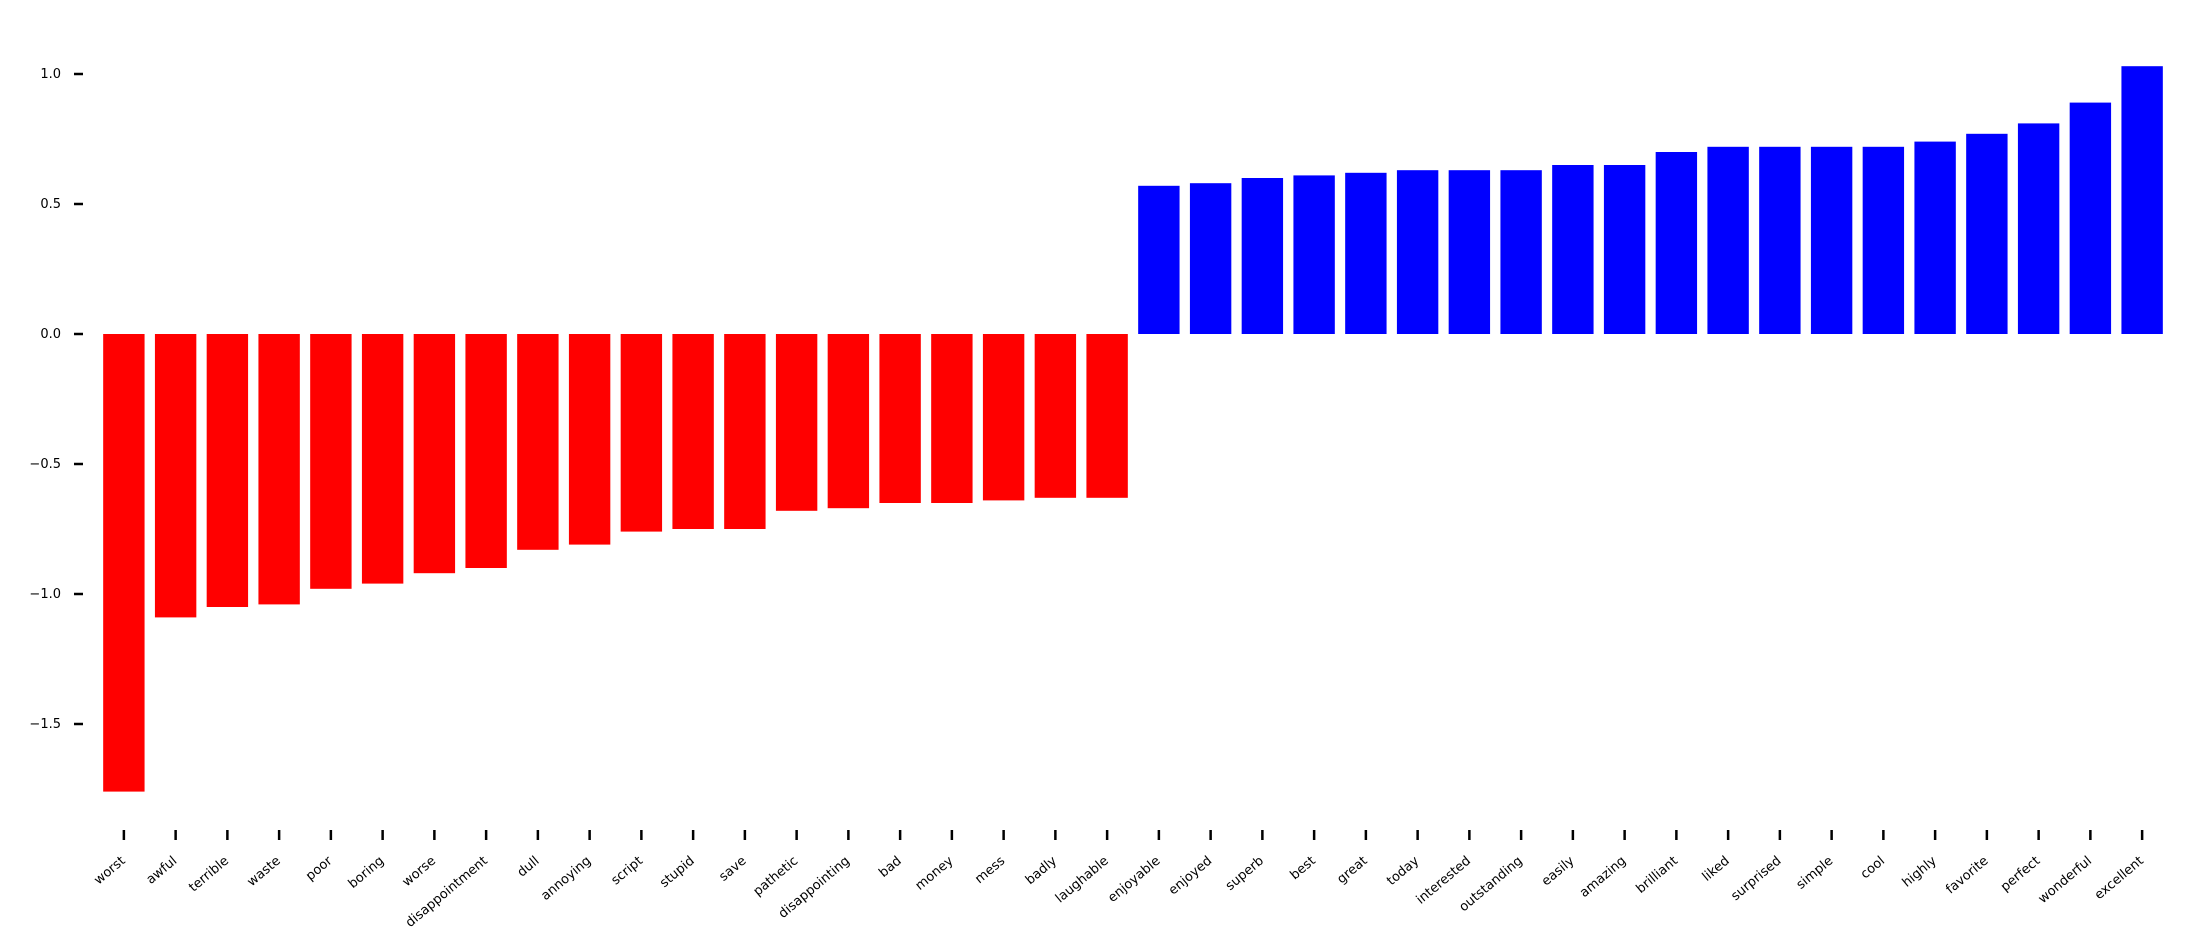 The image size is (2205, 948). I want to click on y-tick-label: 1.0, so click(50, 74).